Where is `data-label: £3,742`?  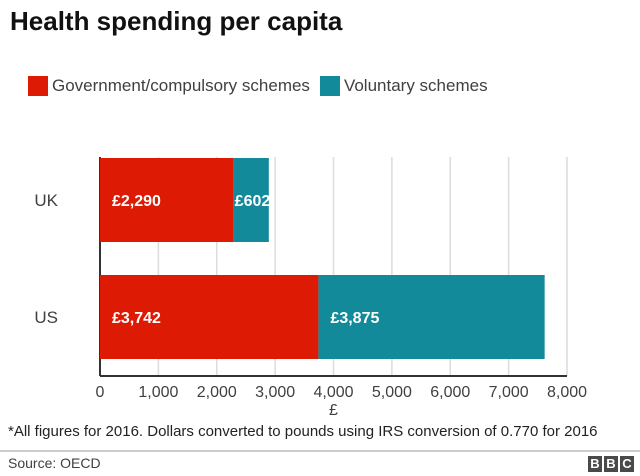 data-label: £3,742 is located at coordinates (136, 318).